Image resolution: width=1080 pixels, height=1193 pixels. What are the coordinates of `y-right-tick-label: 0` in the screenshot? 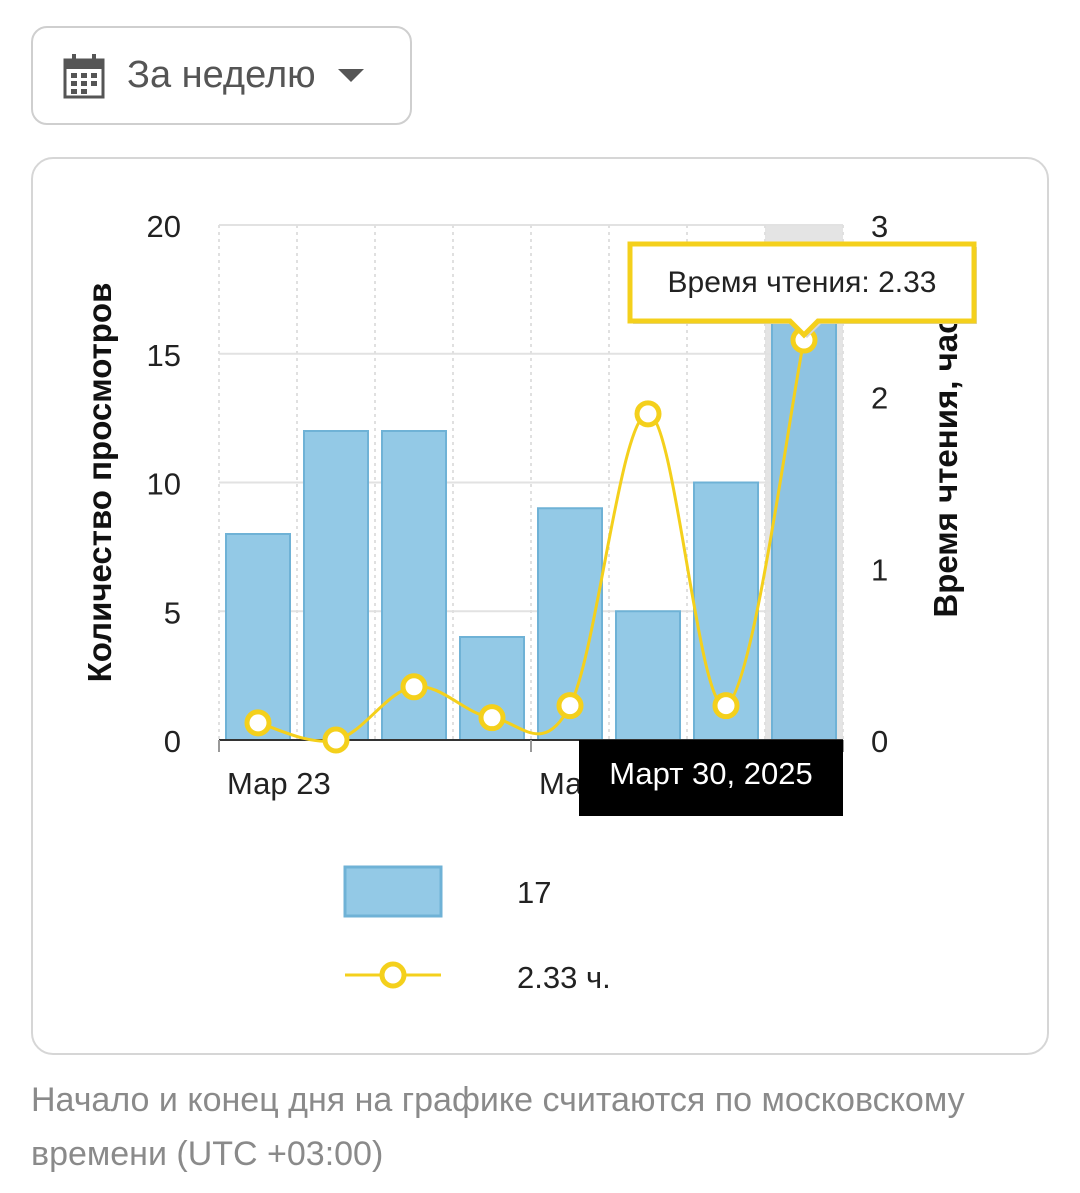 It's located at (879, 741).